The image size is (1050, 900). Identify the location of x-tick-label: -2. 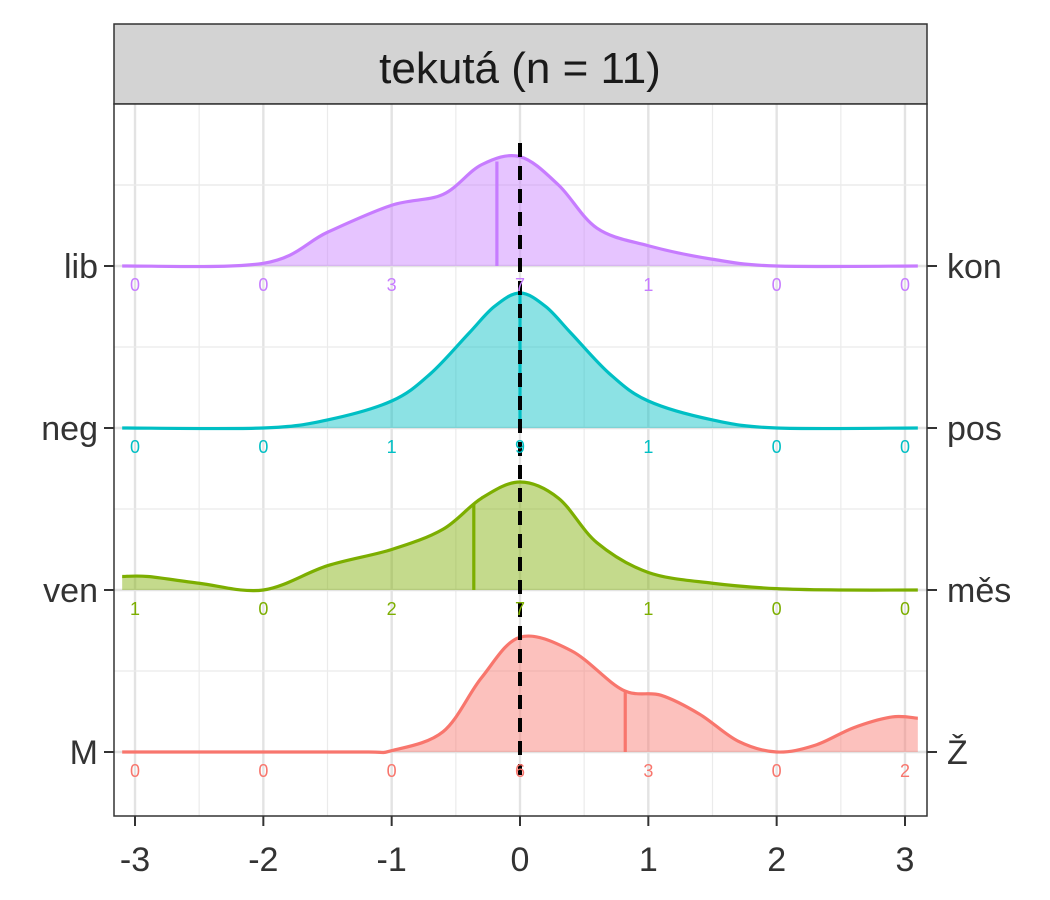
(263, 860).